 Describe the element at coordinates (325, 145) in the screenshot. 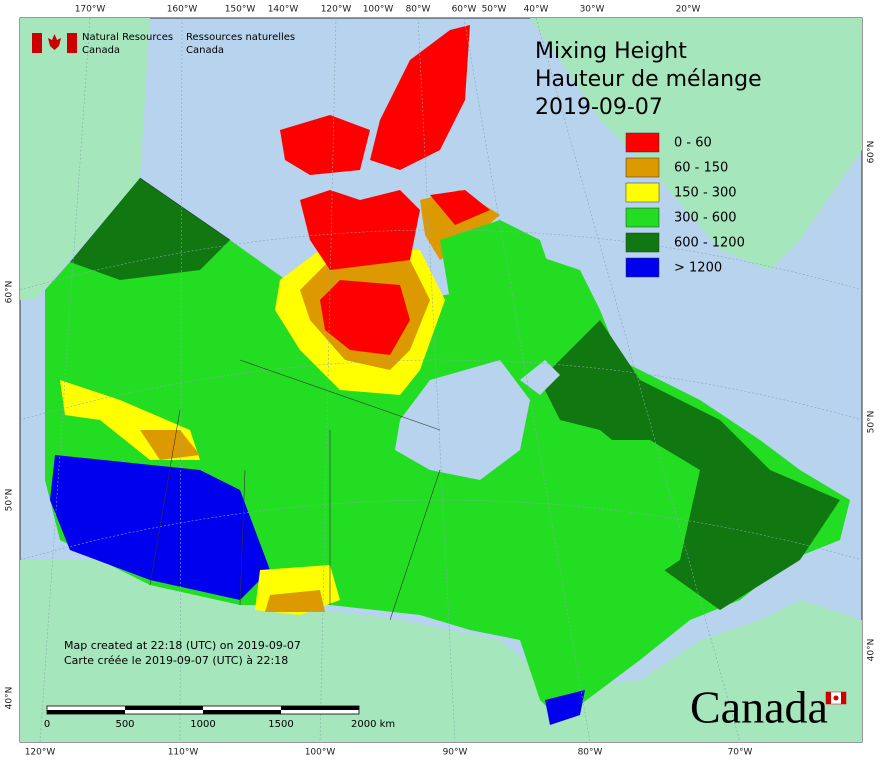

I see `queen-elizabeth-isl` at that location.